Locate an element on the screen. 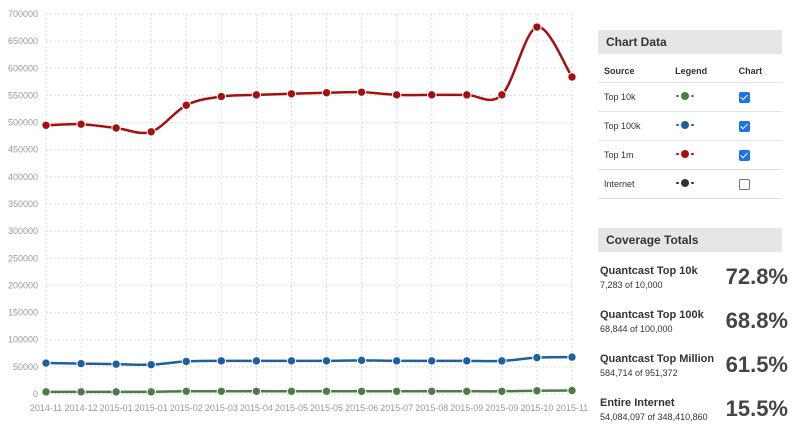 This screenshot has width=800, height=434. column-legend: Legend is located at coordinates (701, 71).